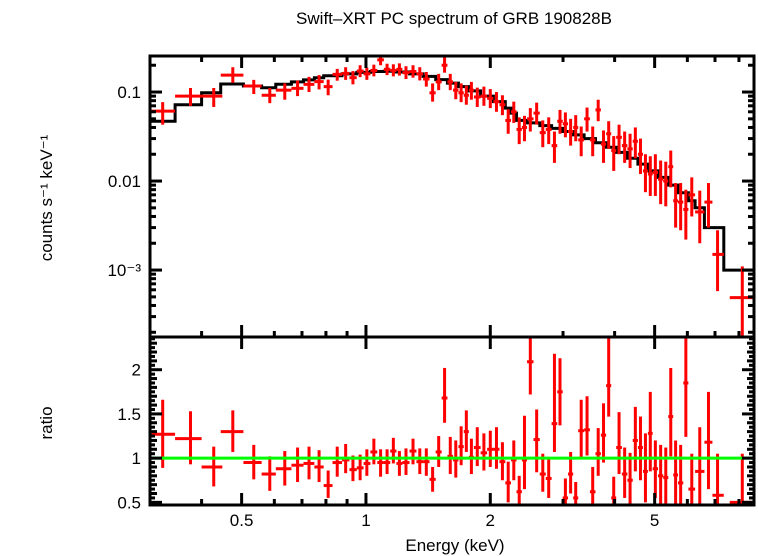 Image resolution: width=758 pixels, height=556 pixels. Describe the element at coordinates (654, 520) in the screenshot. I see `x-tick-label: 5` at that location.